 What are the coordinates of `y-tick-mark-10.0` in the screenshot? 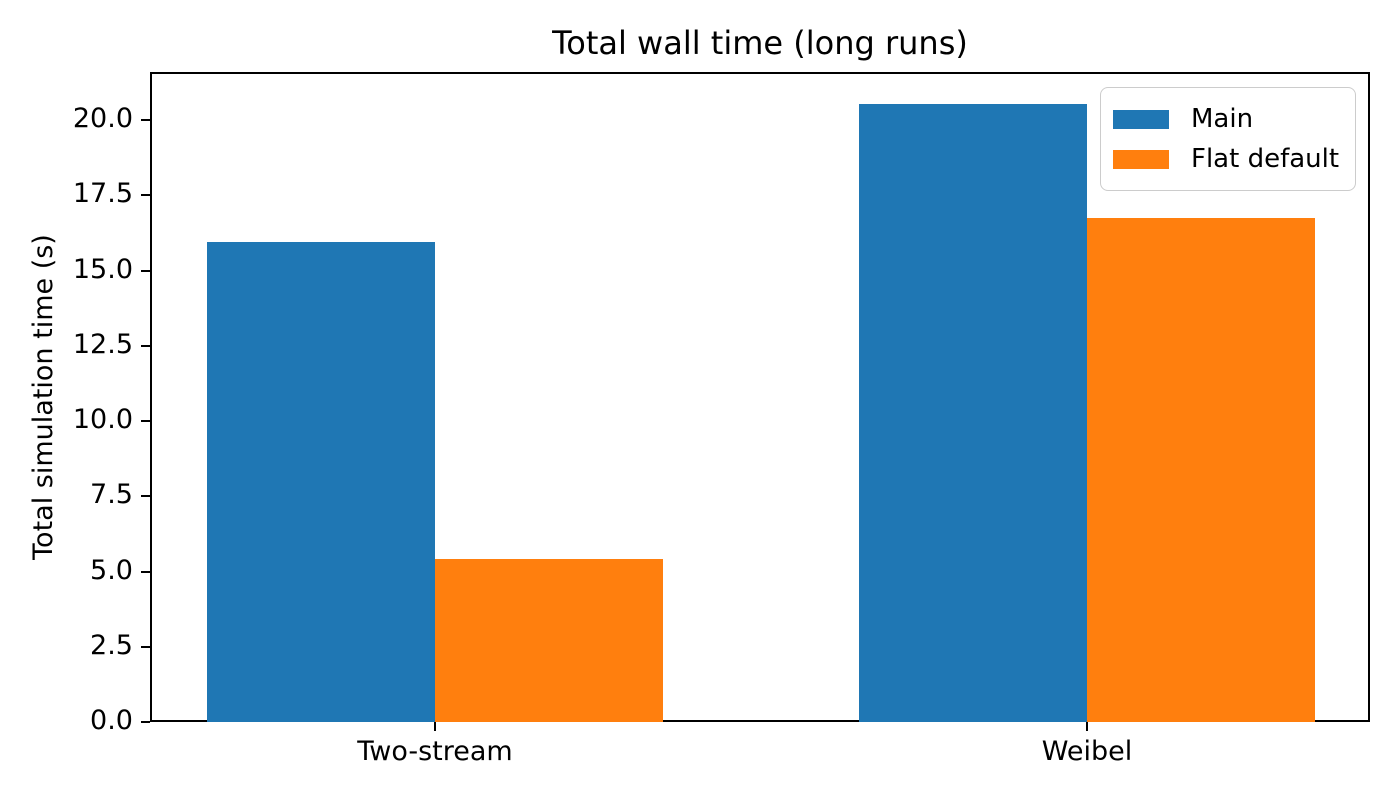 It's located at (145, 421).